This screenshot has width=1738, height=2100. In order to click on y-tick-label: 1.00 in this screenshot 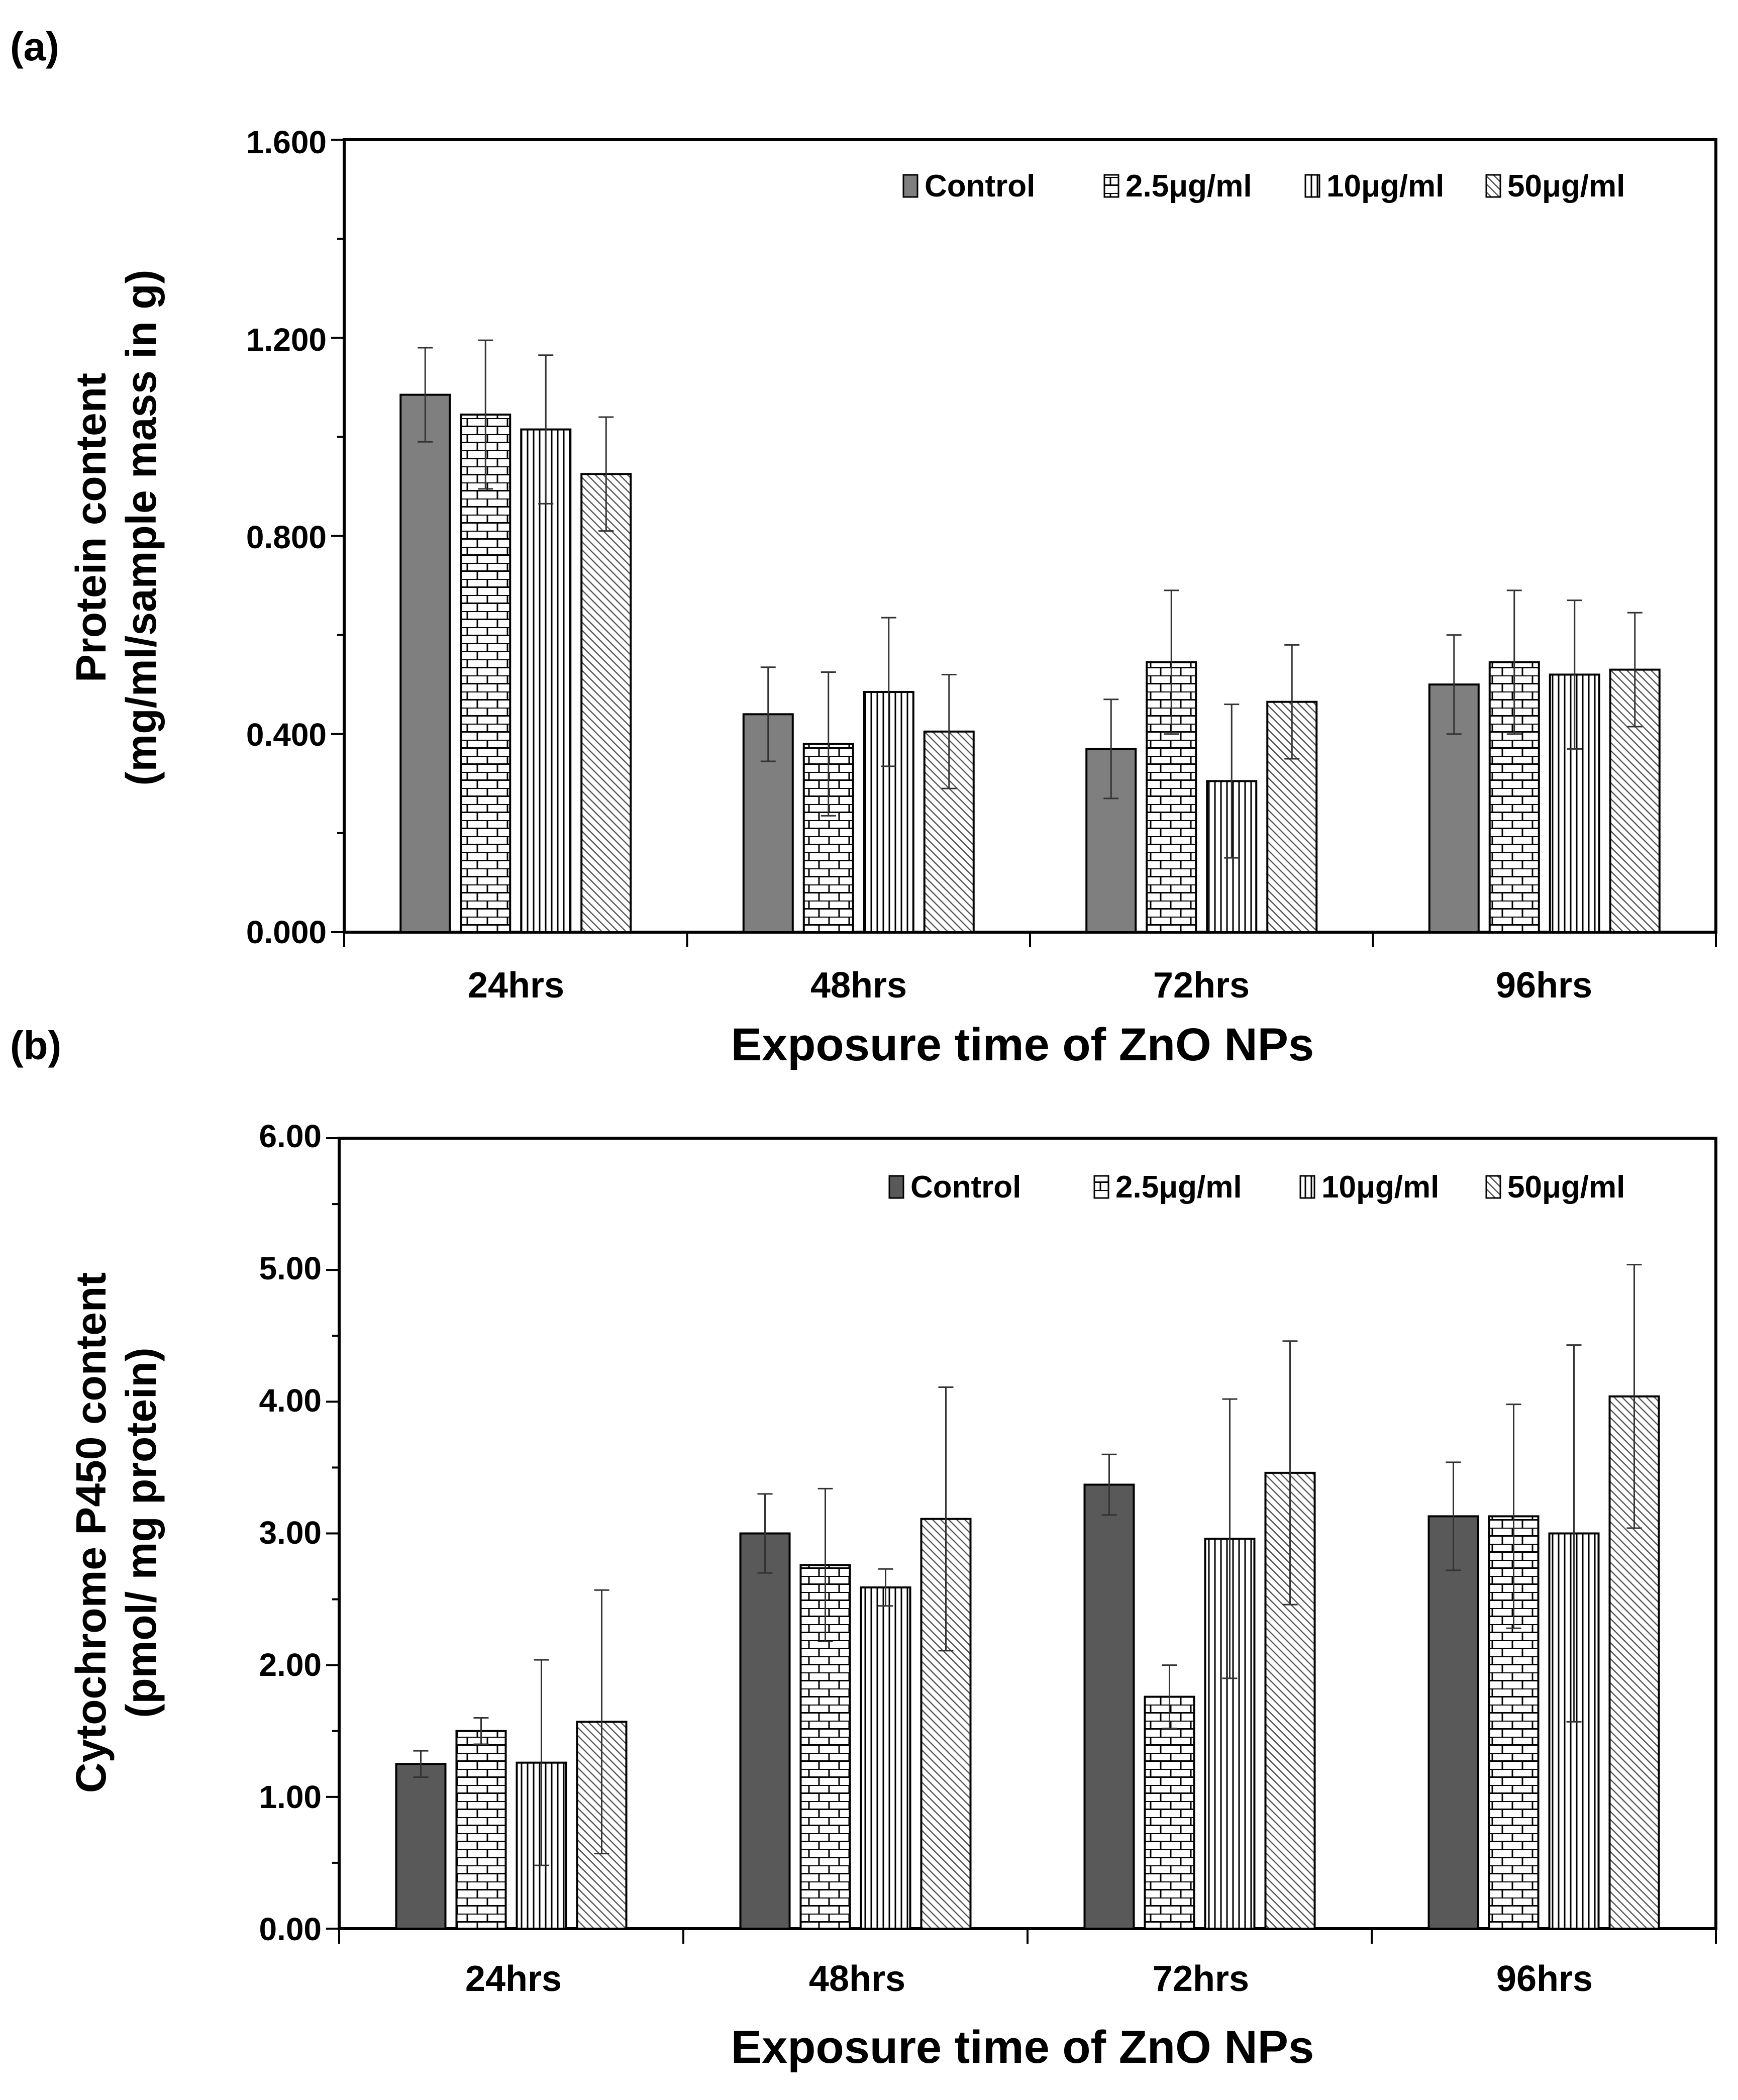, I will do `click(290, 1797)`.